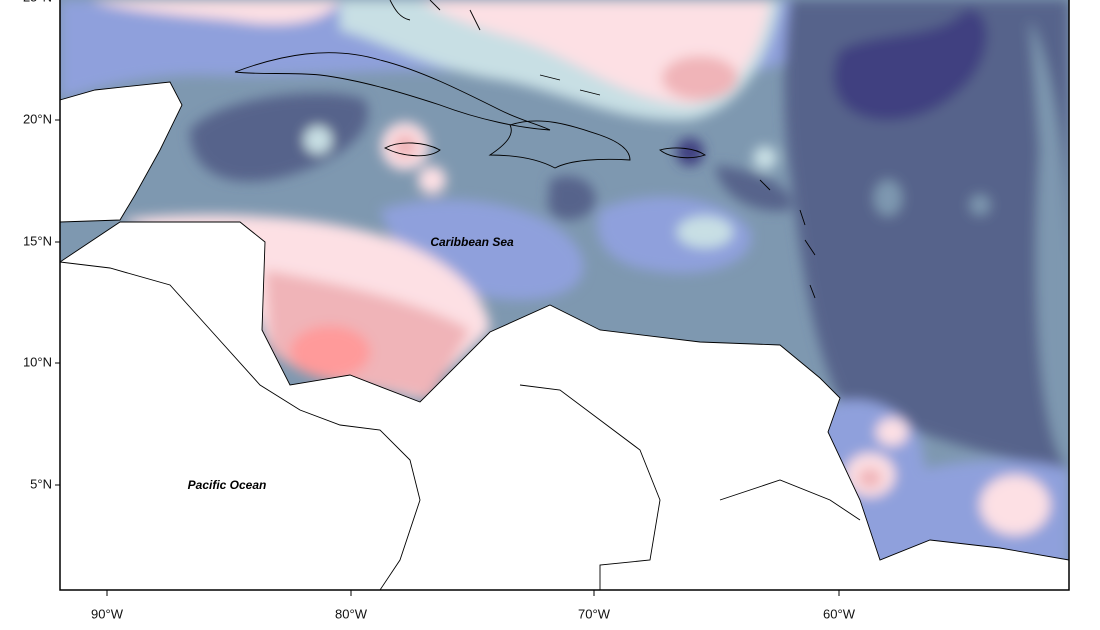 The image size is (1100, 630). Describe the element at coordinates (37, 2) in the screenshot. I see `lat-label: 25°N` at that location.